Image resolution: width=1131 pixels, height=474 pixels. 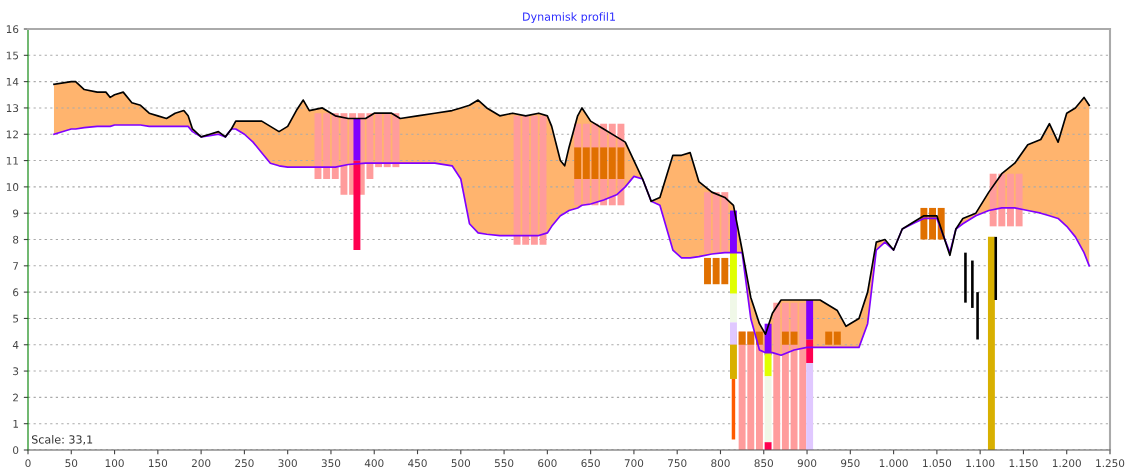 What do you see at coordinates (12, 134) in the screenshot?
I see `y-tick-label: 12` at bounding box center [12, 134].